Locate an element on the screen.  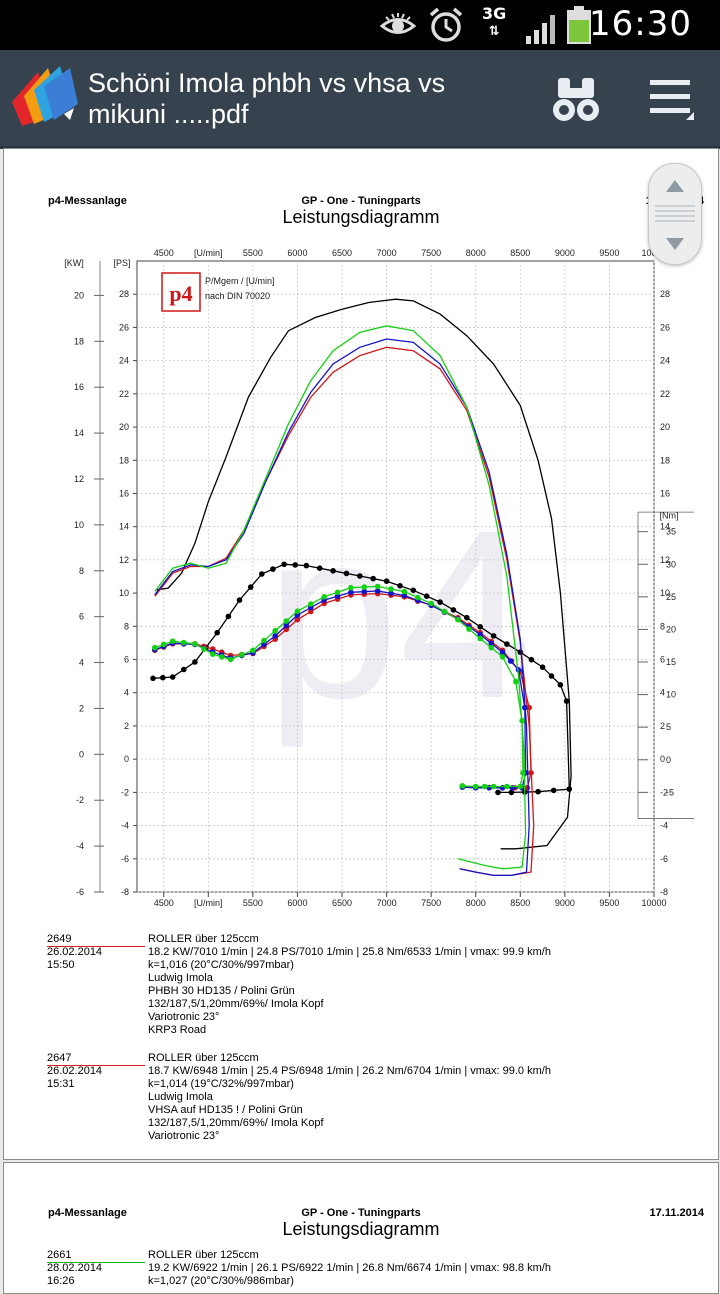
record-line: 132/187,5/1,20mm/69%/ Imola Kopf is located at coordinates (236, 1004).